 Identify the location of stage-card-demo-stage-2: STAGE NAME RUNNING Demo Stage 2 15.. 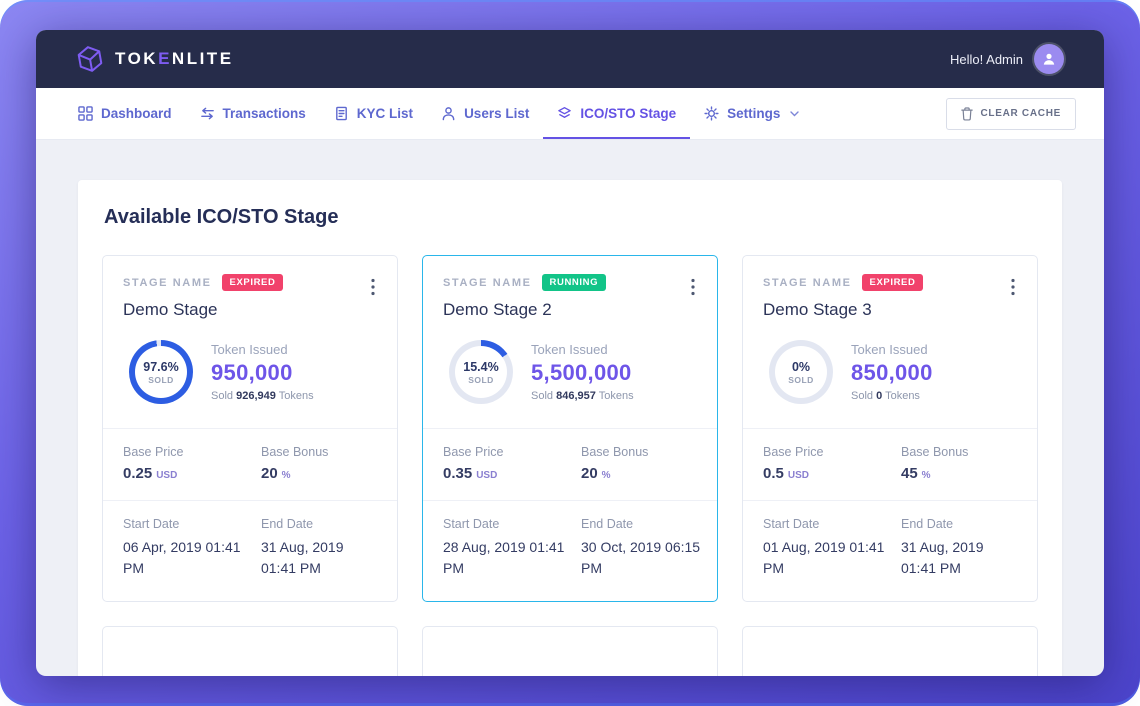
(570, 428).